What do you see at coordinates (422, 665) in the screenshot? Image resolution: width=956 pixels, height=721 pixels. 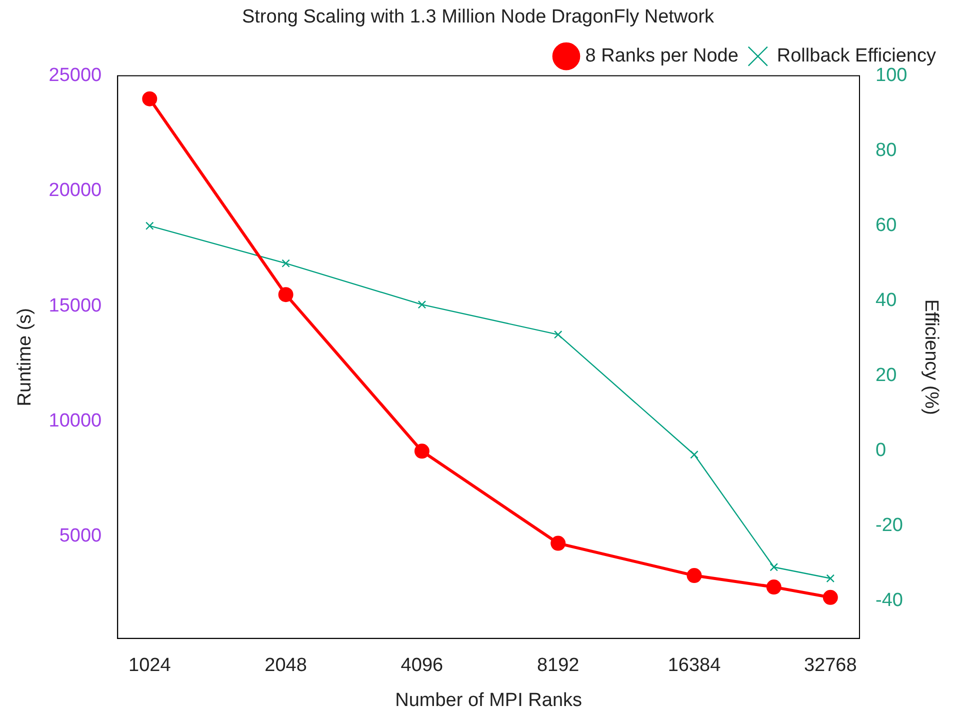 I see `x-tick-label: 4096` at bounding box center [422, 665].